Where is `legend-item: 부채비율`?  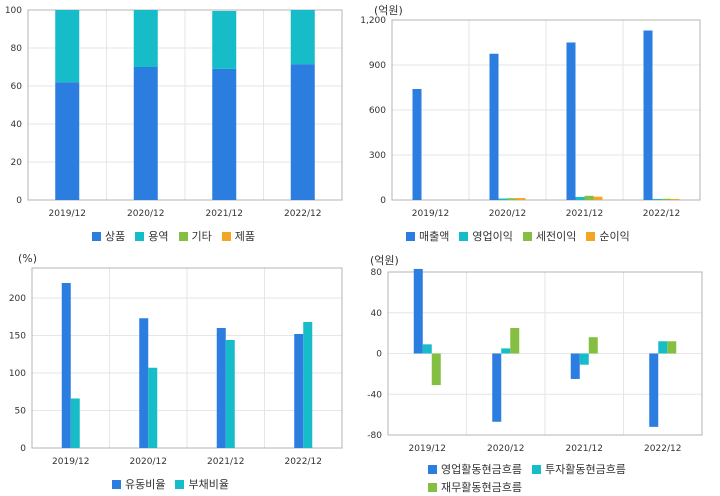 legend-item: 부채비율 is located at coordinates (202, 484).